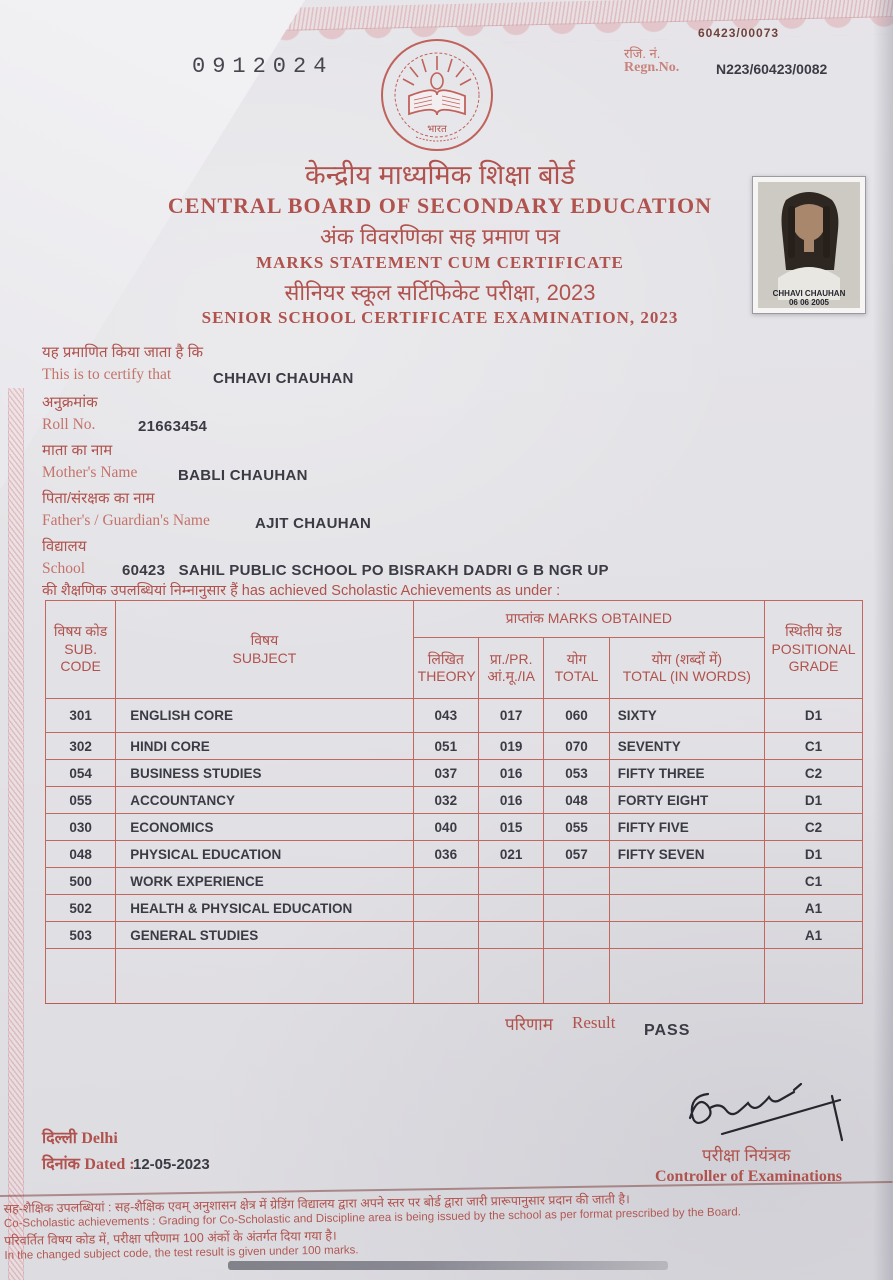 Image resolution: width=893 pixels, height=1280 pixels. What do you see at coordinates (511, 746) in the screenshot?
I see `cell-pr-ia: 019` at bounding box center [511, 746].